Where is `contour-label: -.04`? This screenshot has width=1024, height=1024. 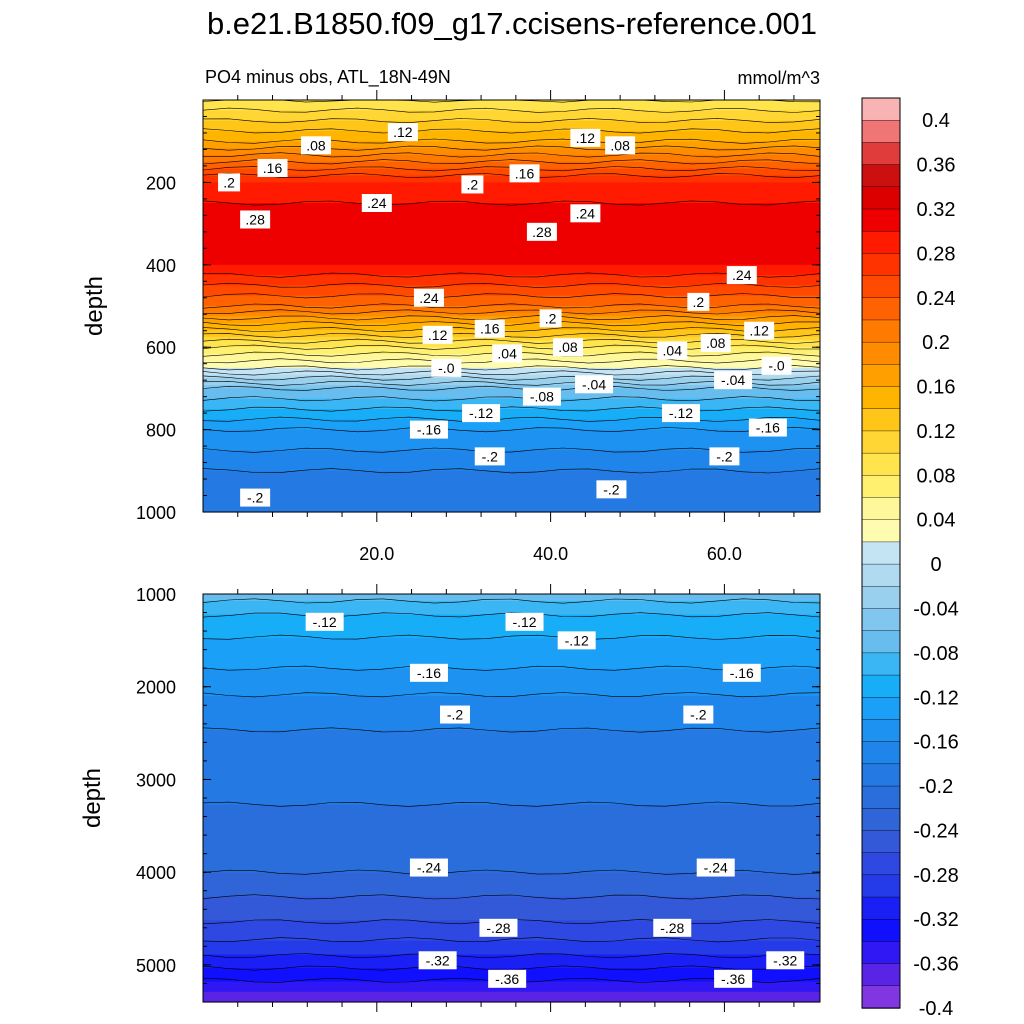 contour-label: -.04 is located at coordinates (594, 384).